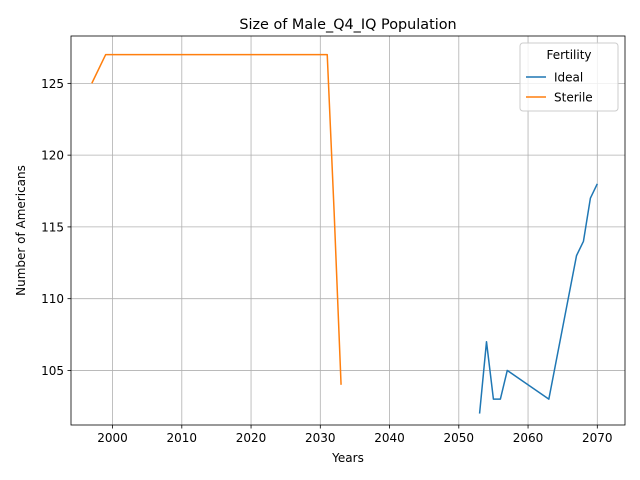 This screenshot has width=640, height=480. I want to click on legend-entries: Ideal Sterile, so click(559, 88).